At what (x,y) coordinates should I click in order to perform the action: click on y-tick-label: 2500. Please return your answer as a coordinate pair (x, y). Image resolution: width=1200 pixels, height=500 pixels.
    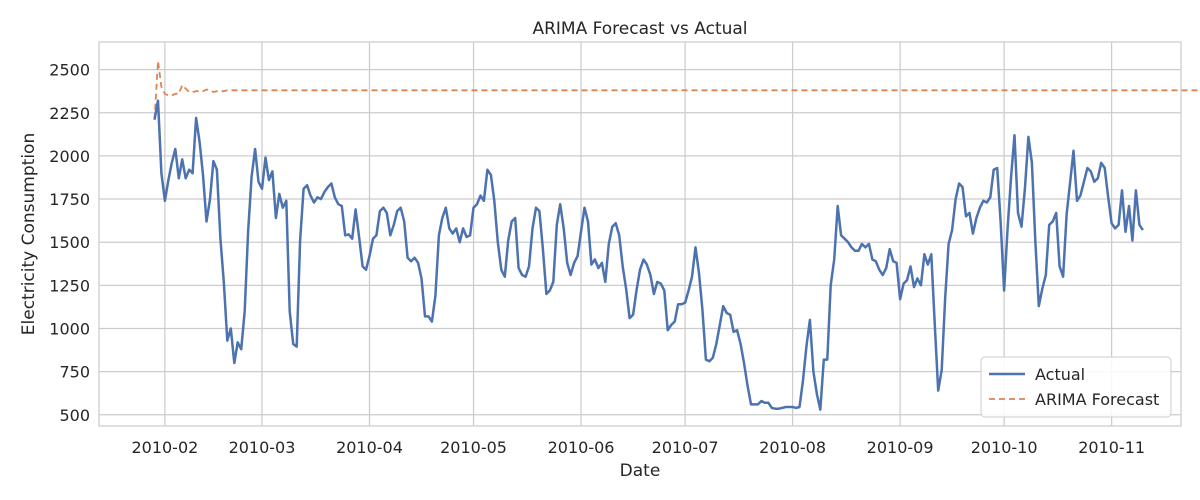
    Looking at the image, I should click on (69, 70).